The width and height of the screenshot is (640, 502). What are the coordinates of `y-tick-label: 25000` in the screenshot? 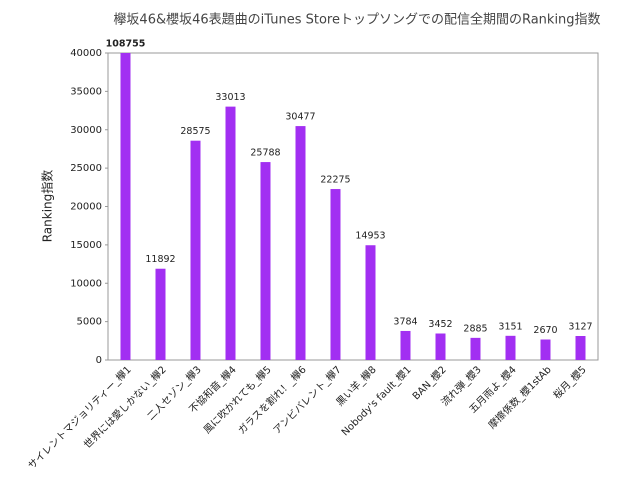 It's located at (86, 168).